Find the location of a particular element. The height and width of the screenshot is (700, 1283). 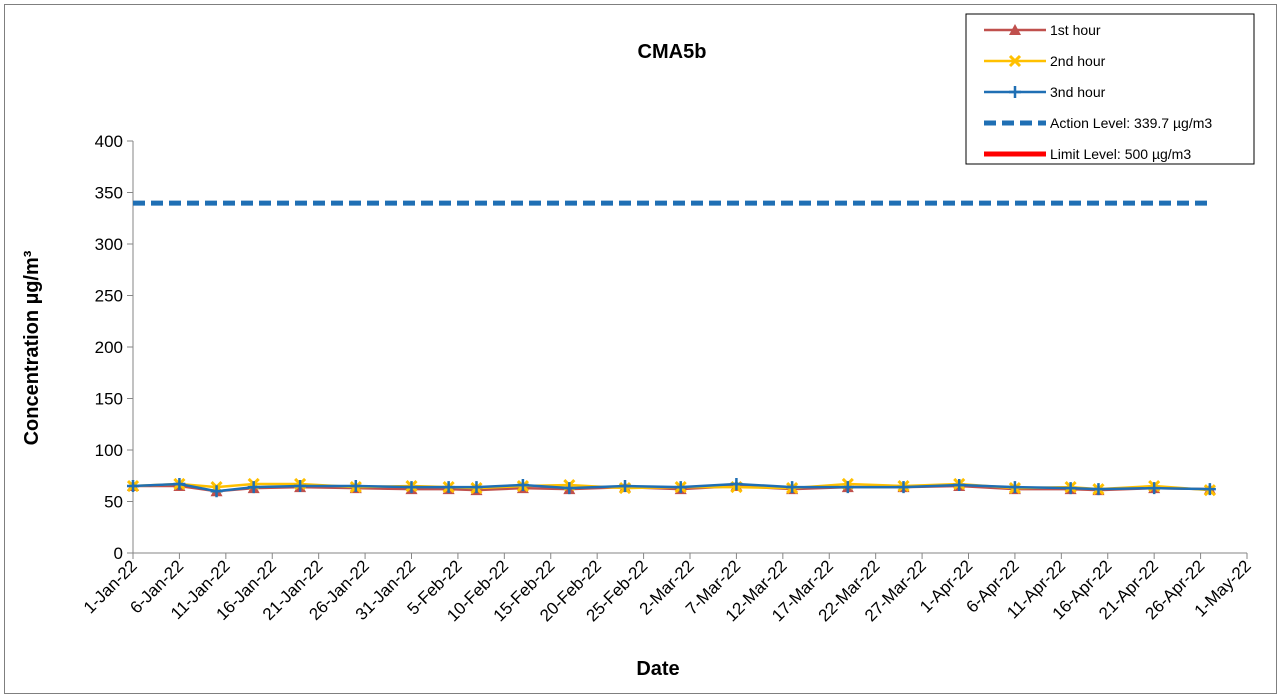

y-tick-label: 250 is located at coordinates (109, 296).